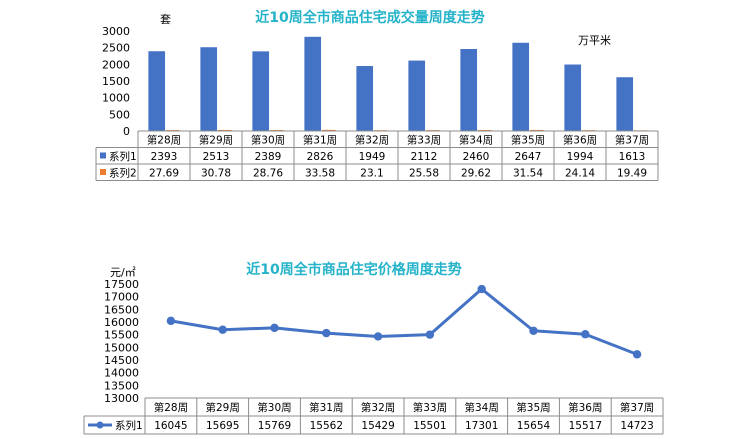  Describe the element at coordinates (164, 157) in the screenshot. I see `table-value-cell: 2393` at that location.